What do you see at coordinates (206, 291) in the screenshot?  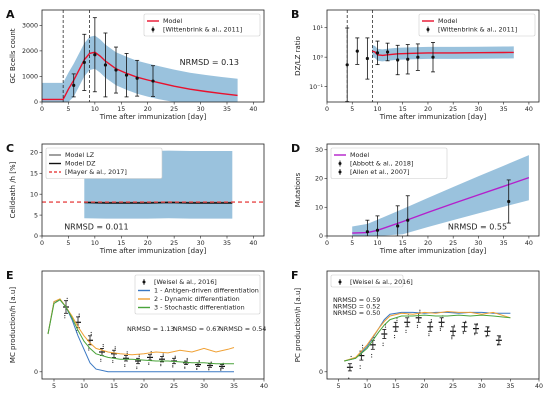 I see `legend-entry: 1 - Antigen-driven differentiation` at bounding box center [206, 291].